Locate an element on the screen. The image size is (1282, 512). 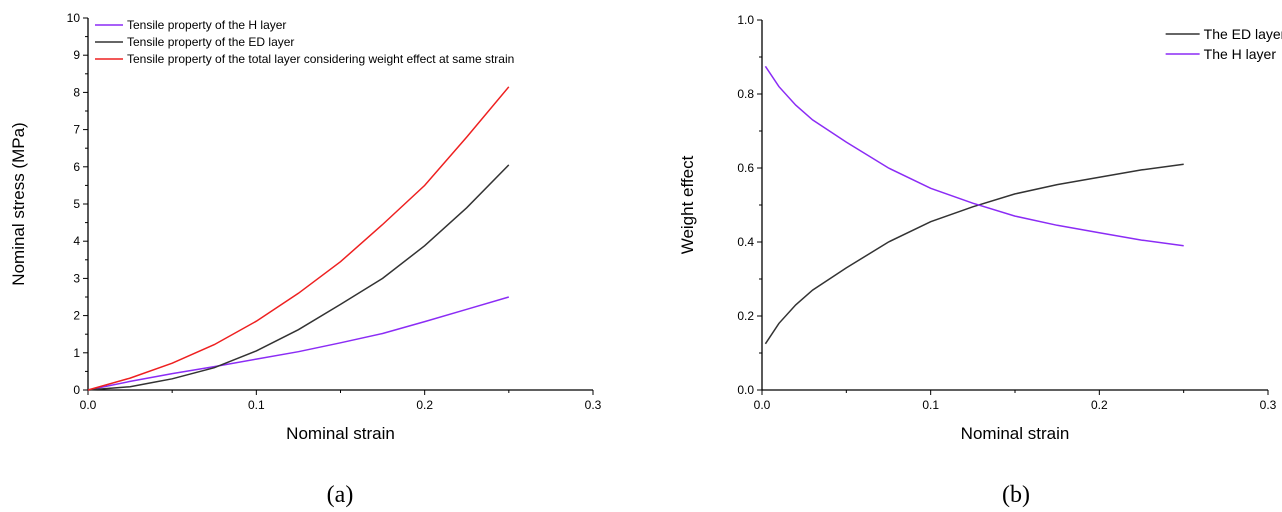
y-tick-label: 4 is located at coordinates (76, 241).